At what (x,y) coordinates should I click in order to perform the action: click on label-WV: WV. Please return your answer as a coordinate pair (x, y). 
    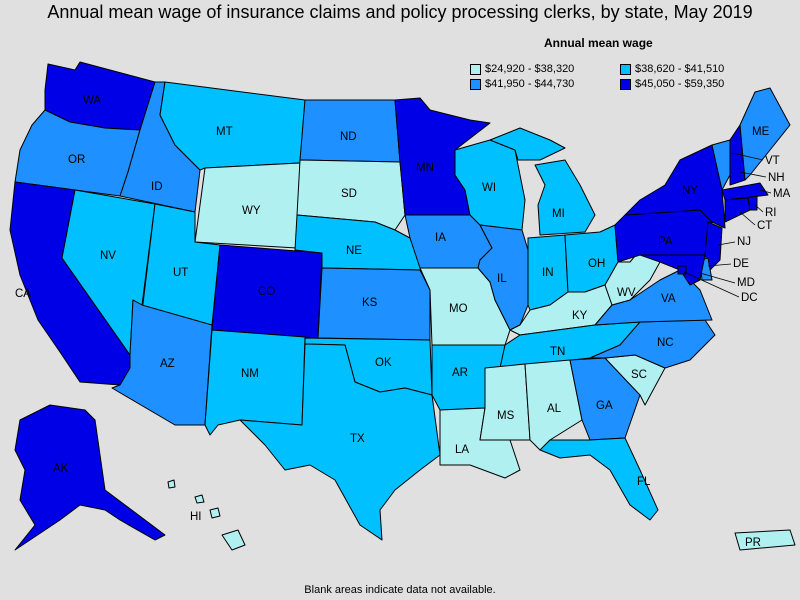
    Looking at the image, I should click on (626, 293).